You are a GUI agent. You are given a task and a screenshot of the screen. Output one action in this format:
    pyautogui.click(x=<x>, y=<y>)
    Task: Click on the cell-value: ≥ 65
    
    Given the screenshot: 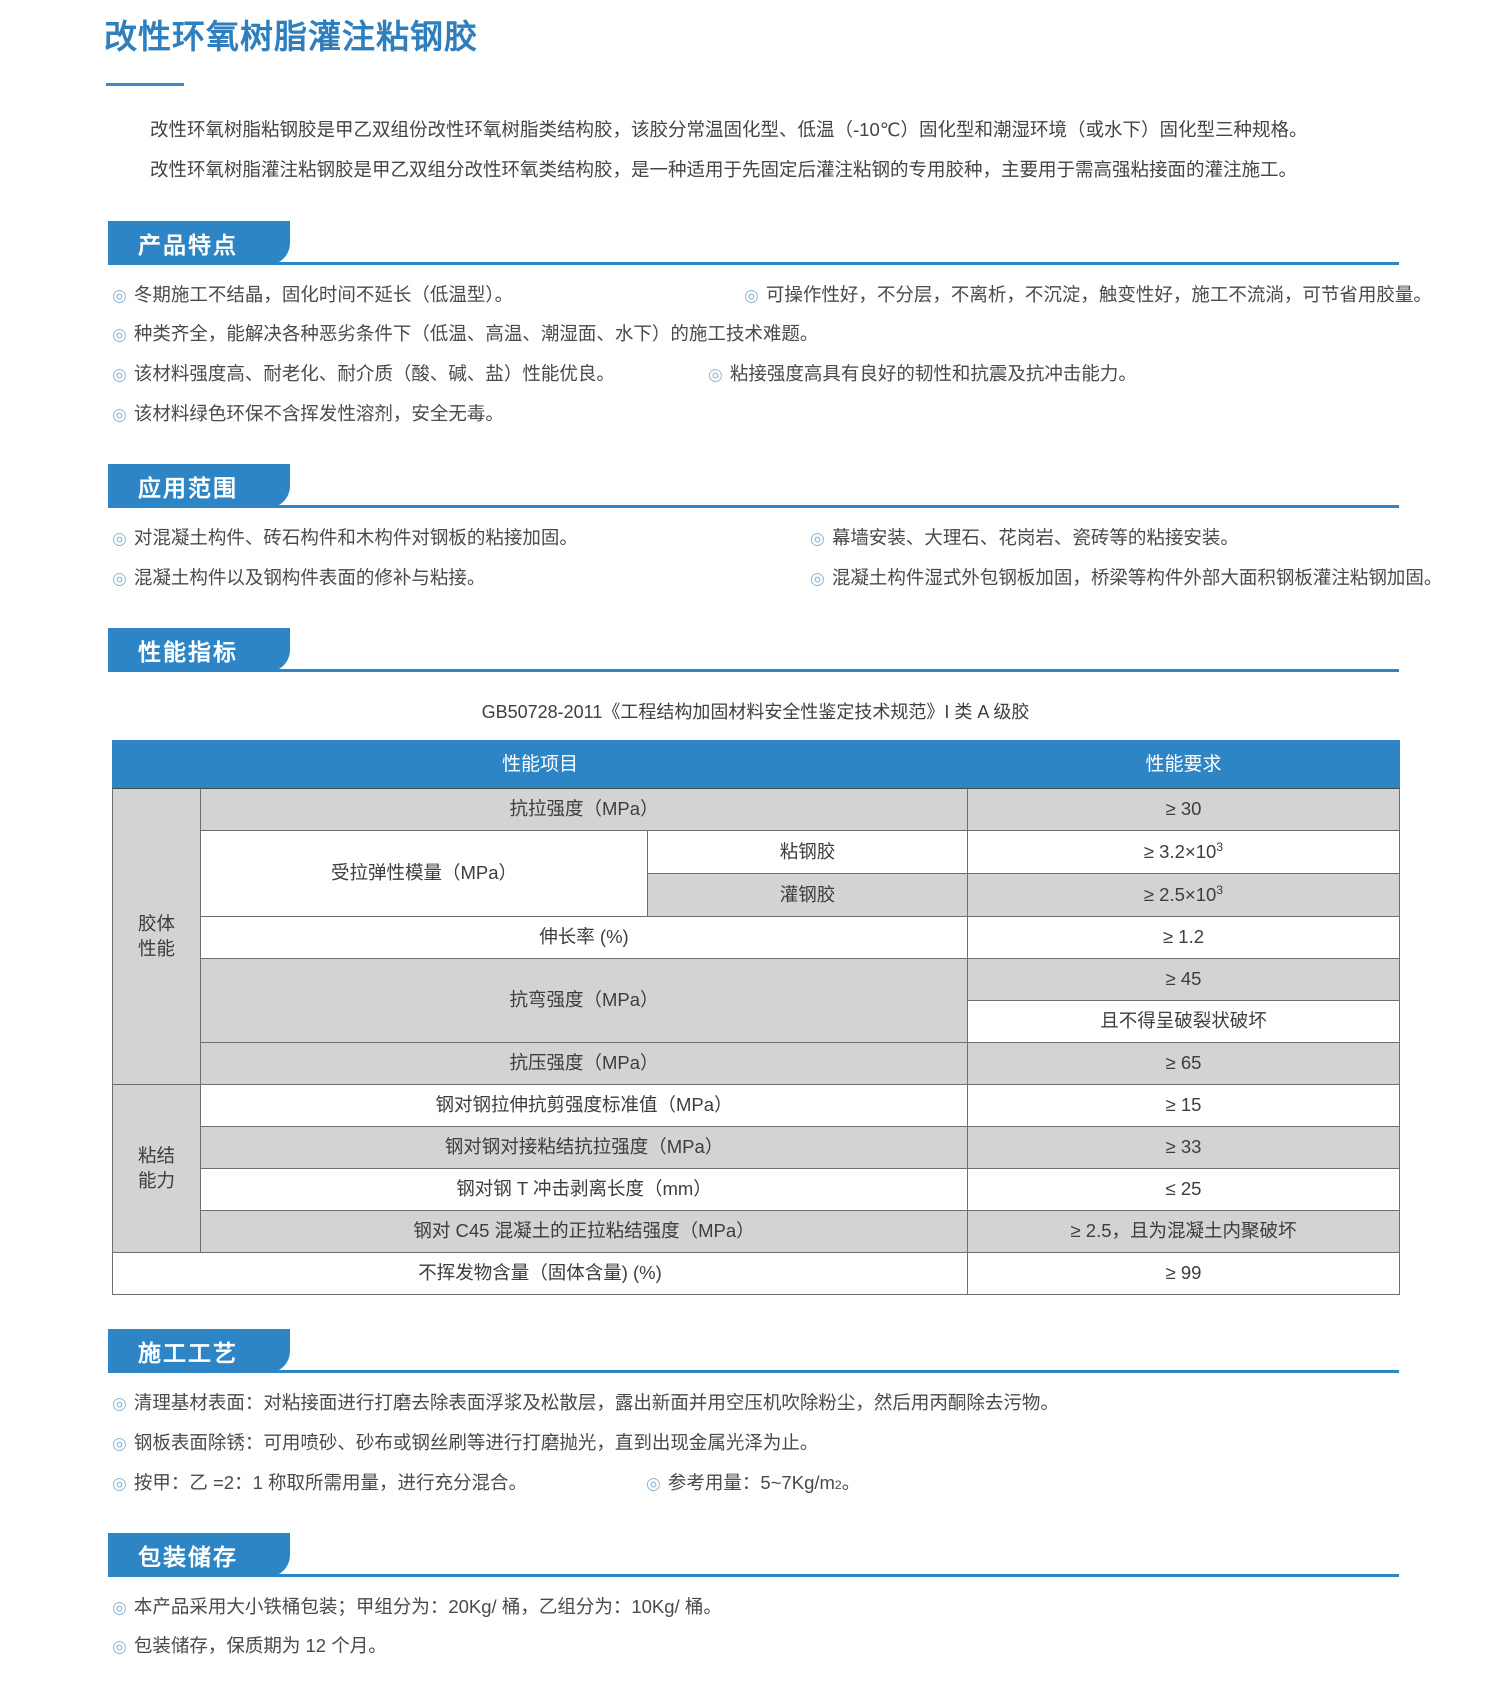 What is the action you would take?
    pyautogui.click(x=1183, y=1064)
    